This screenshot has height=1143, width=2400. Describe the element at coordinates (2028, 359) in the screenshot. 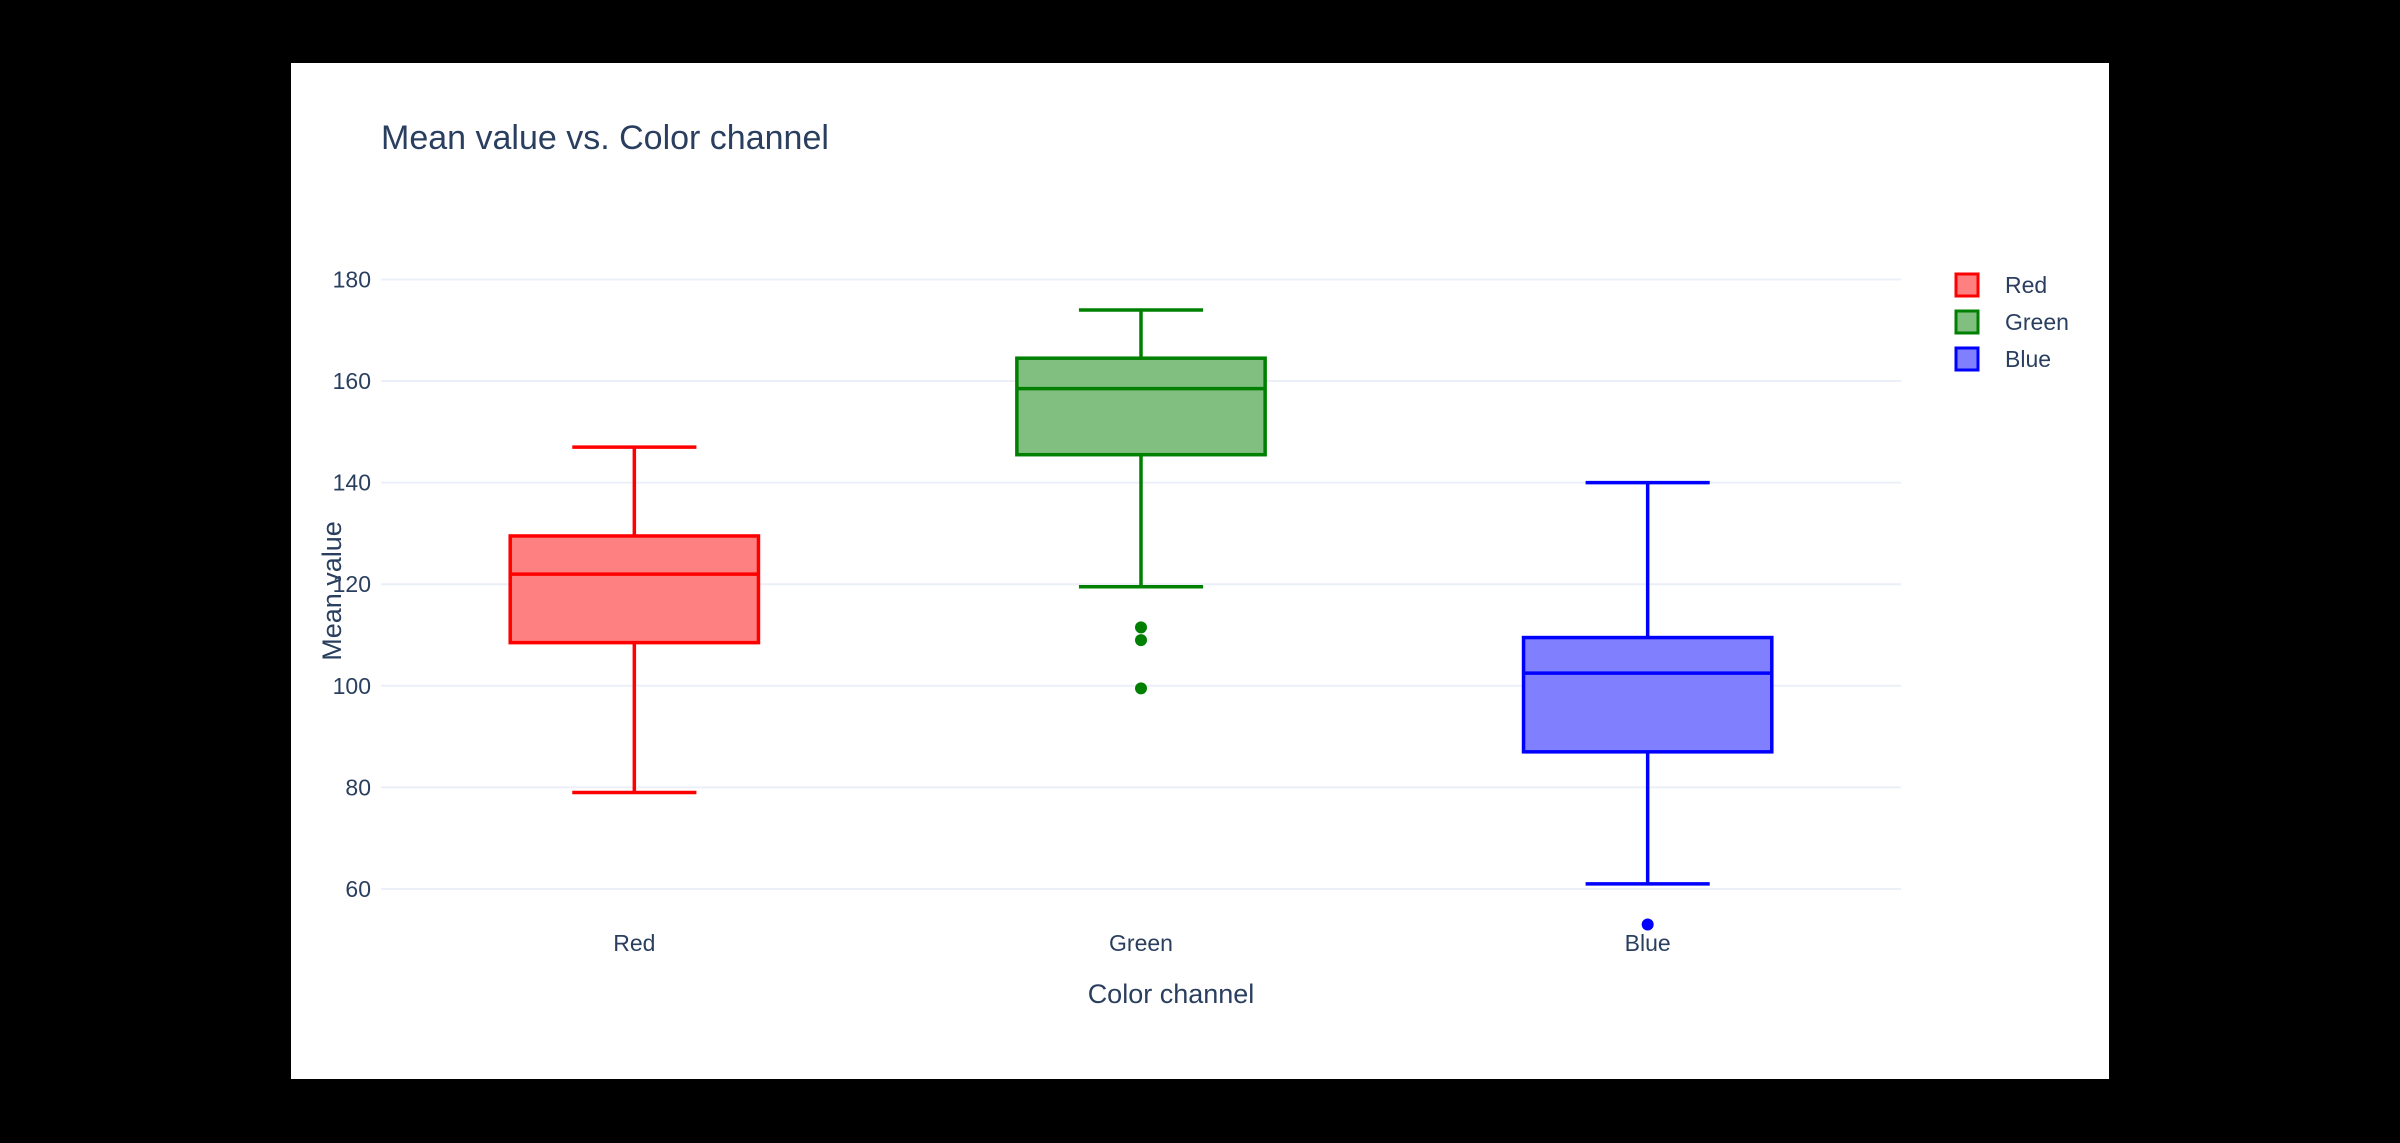

I see `legend-label: Blue` at that location.